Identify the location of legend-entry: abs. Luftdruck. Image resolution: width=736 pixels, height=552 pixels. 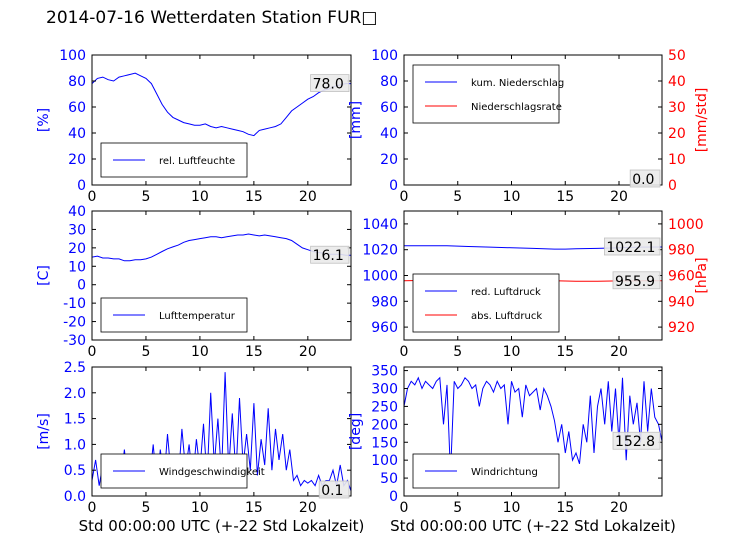
(506, 316).